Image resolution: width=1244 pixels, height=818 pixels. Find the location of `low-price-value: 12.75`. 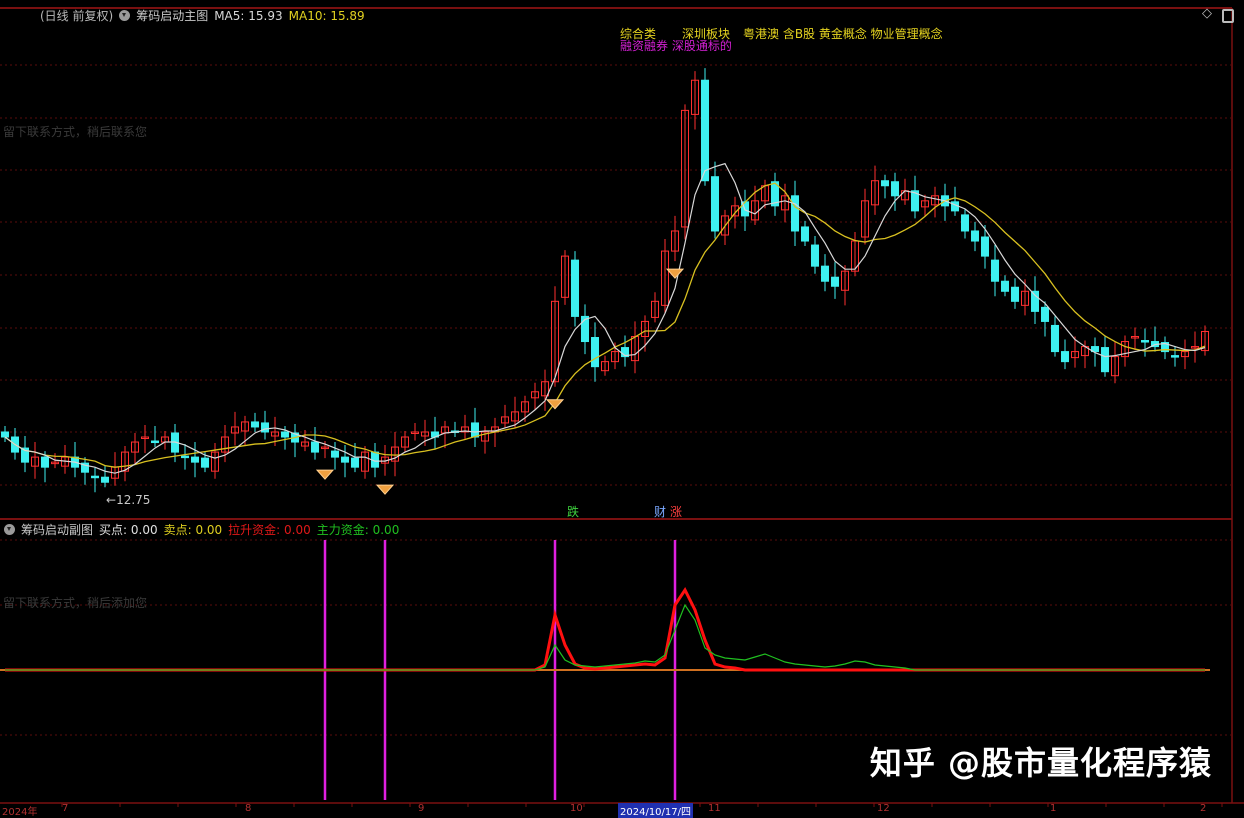

low-price-value: 12.75 is located at coordinates (133, 500).